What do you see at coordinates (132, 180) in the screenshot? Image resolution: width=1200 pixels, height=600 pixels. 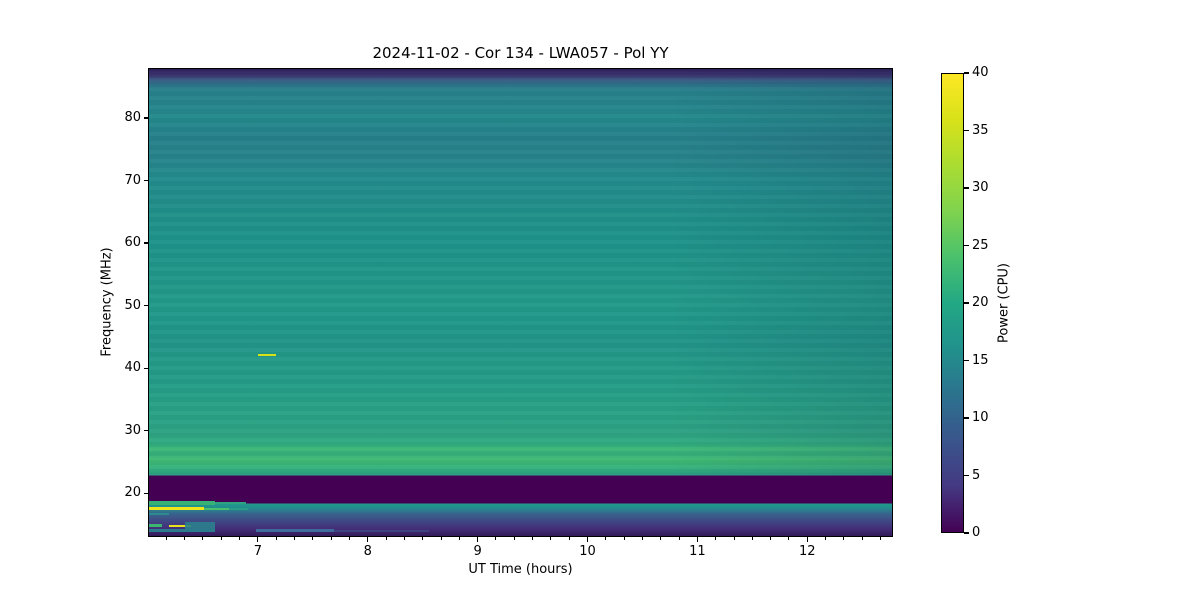 I see `y-tick-label: 70` at bounding box center [132, 180].